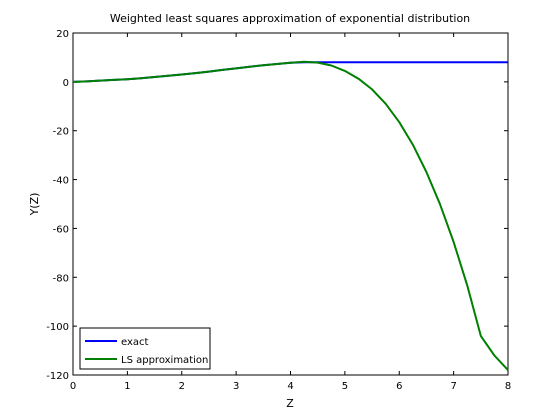 The width and height of the screenshot is (560, 420). What do you see at coordinates (290, 386) in the screenshot?
I see `x-tick-label: 4` at bounding box center [290, 386].